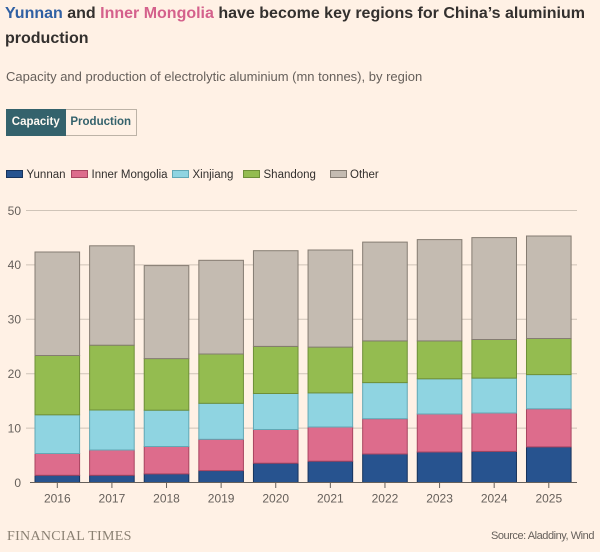  Describe the element at coordinates (15, 320) in the screenshot. I see `svg-text: 30` at that location.